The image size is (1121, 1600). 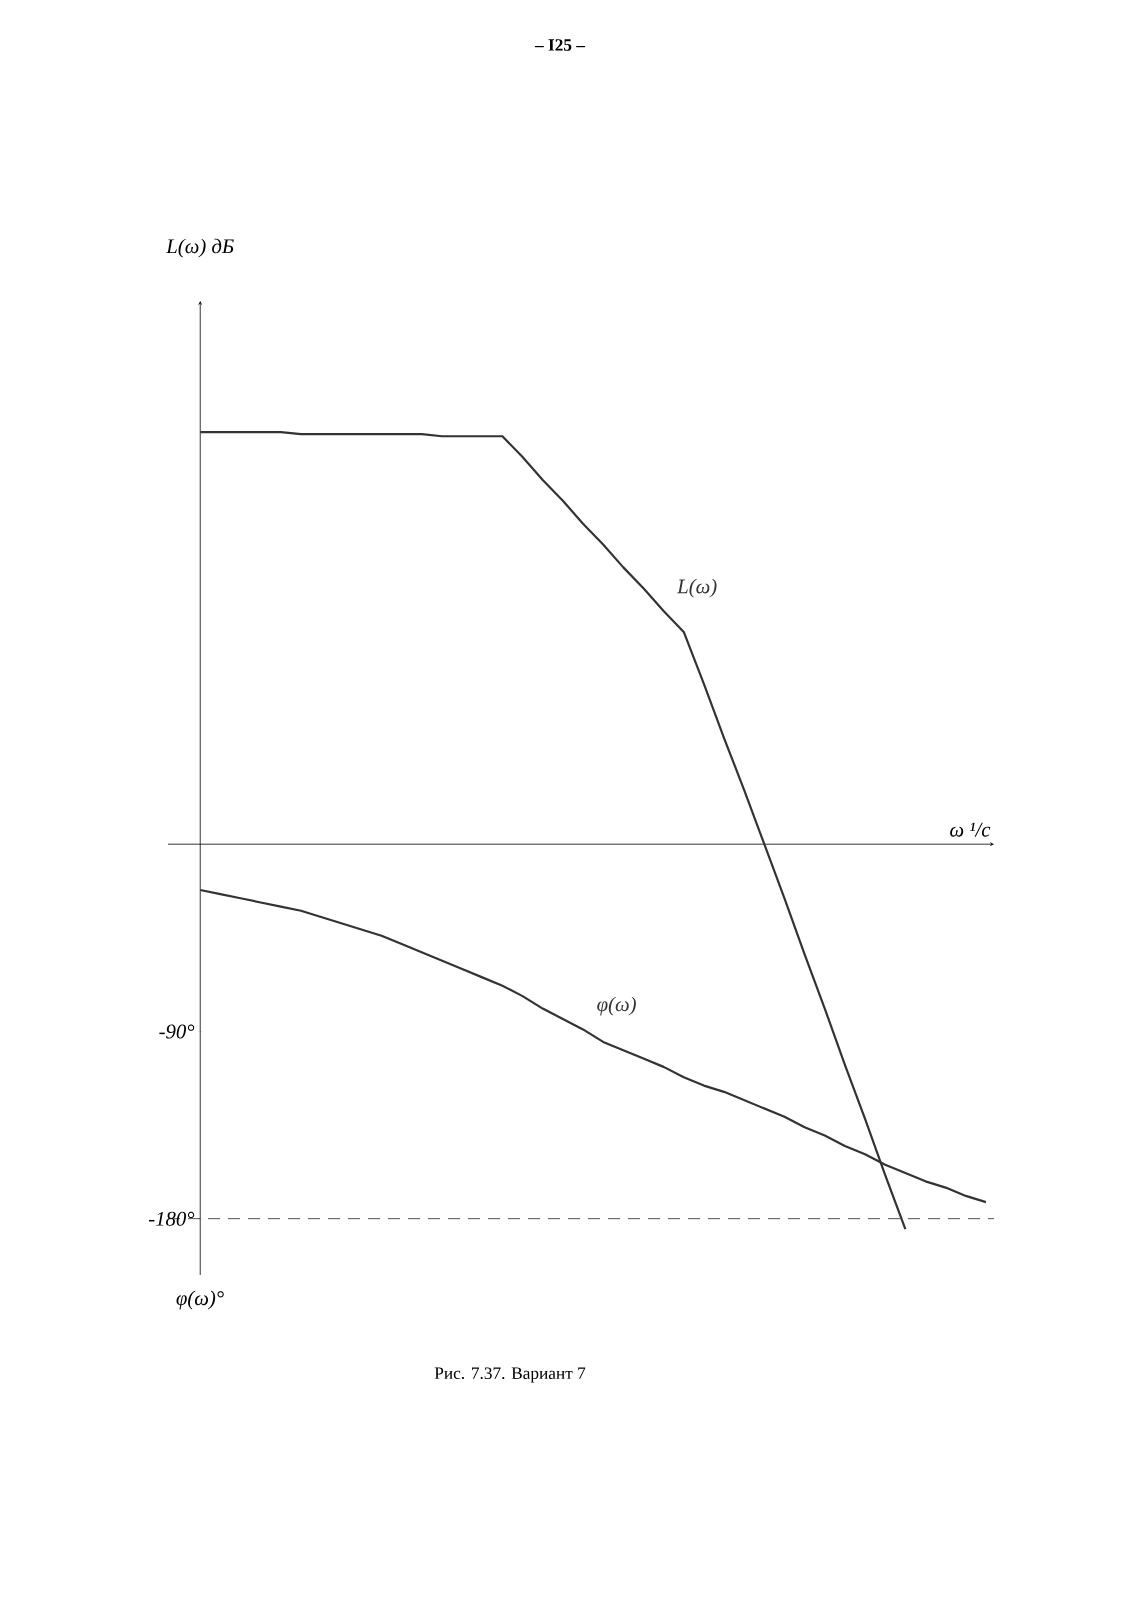 What do you see at coordinates (510, 1375) in the screenshot?
I see `text: Рис. 7.37. Вариант 7` at bounding box center [510, 1375].